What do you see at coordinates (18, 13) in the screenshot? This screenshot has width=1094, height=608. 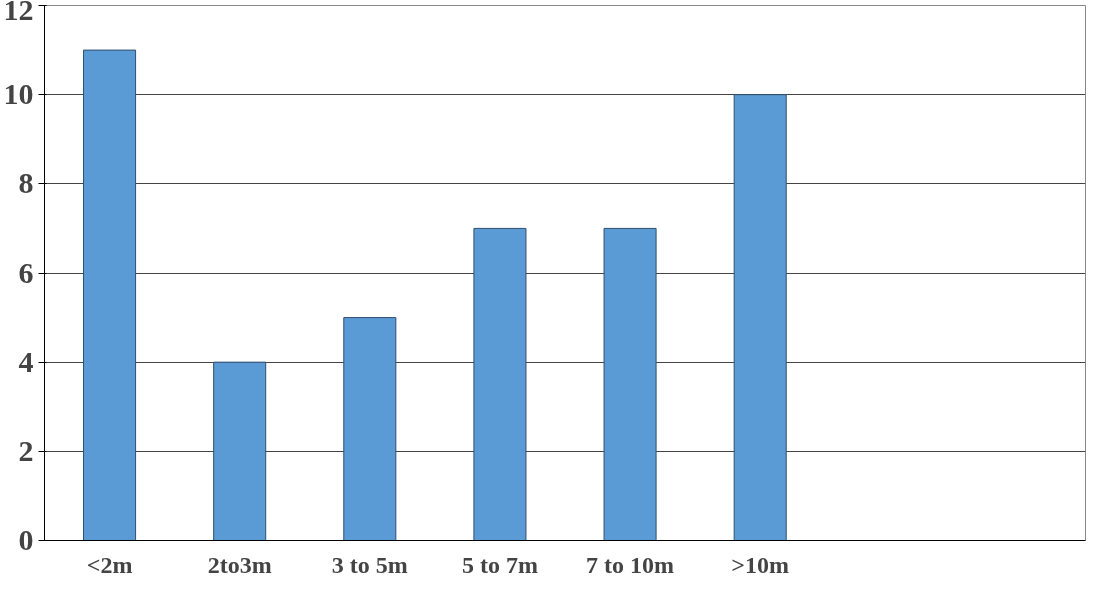 I see `y-tick-label: 12` at bounding box center [18, 13].